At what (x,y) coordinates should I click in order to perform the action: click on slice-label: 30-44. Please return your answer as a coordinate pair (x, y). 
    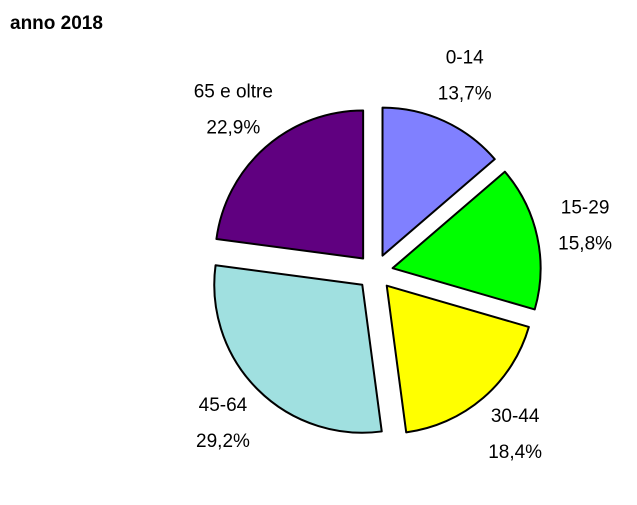
    Looking at the image, I should click on (515, 416).